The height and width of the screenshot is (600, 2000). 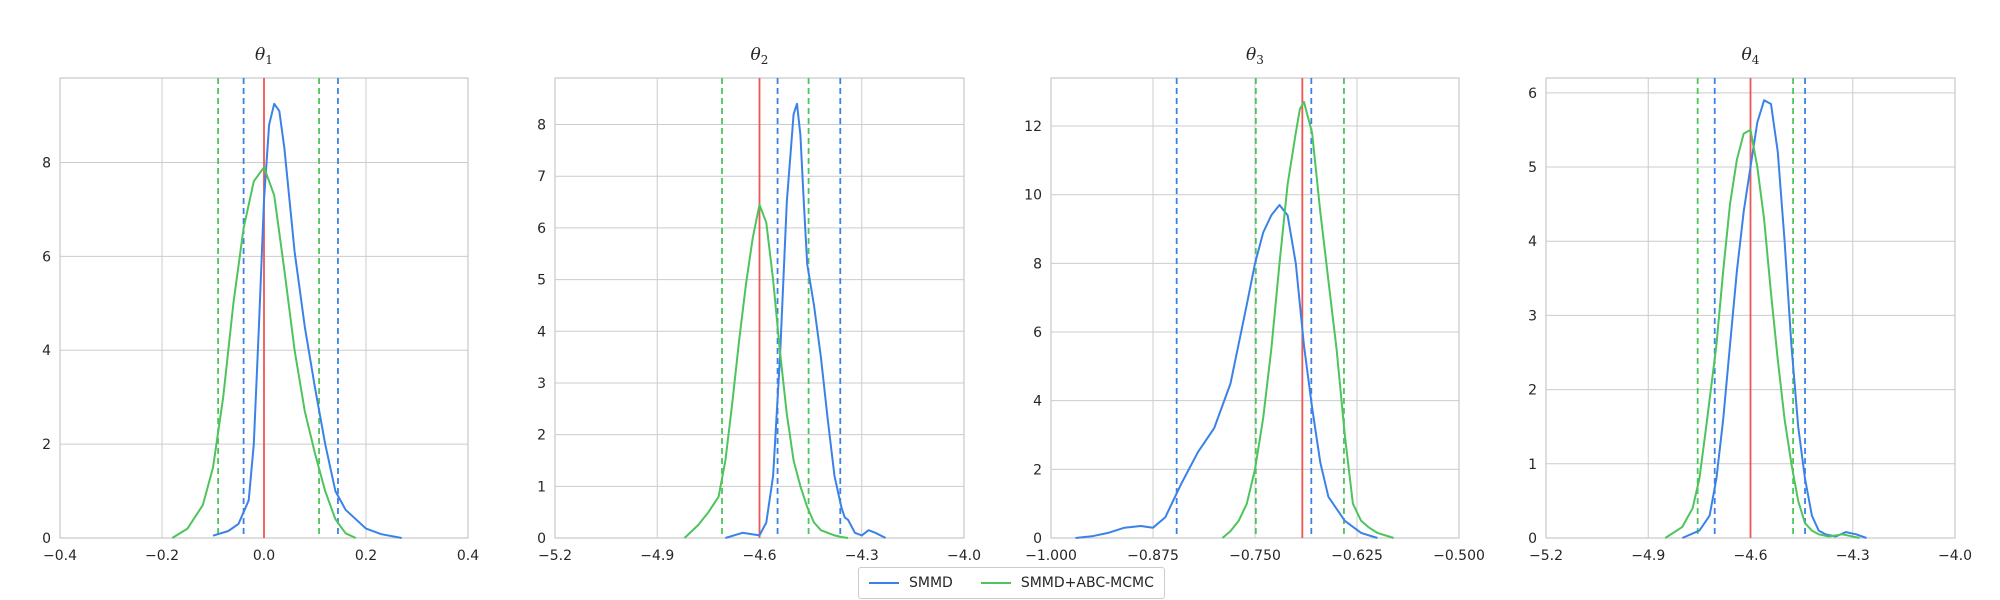 I want to click on panel-title: θ1, so click(x=264, y=56).